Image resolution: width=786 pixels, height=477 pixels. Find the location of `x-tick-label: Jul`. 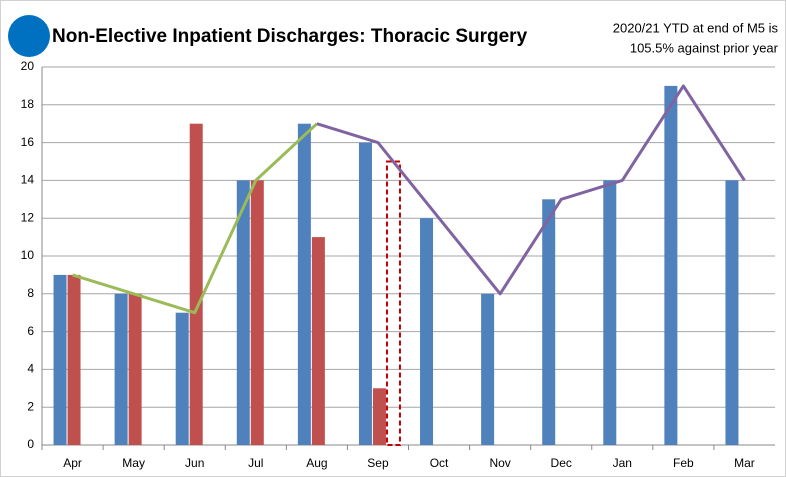

x-tick-label: Jul is located at coordinates (255, 463).